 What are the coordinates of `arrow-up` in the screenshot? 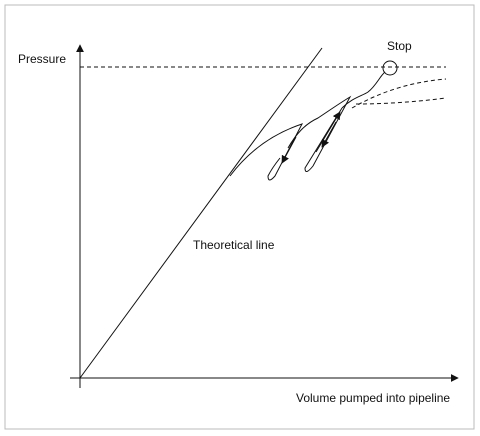 It's located at (328, 132).